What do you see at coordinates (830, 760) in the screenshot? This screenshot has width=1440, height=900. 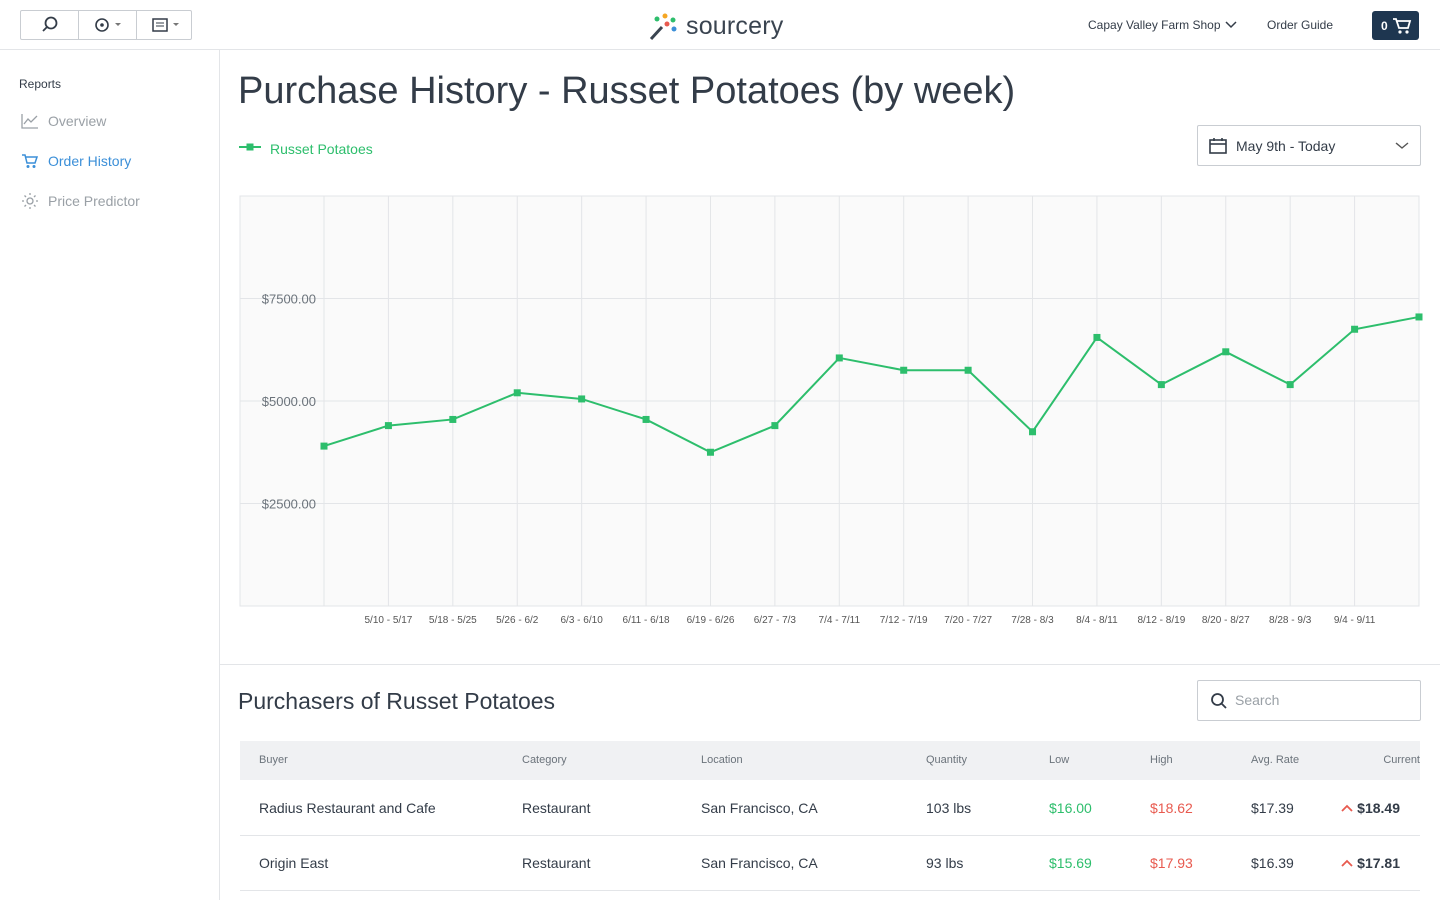 I see `table-header` at bounding box center [830, 760].